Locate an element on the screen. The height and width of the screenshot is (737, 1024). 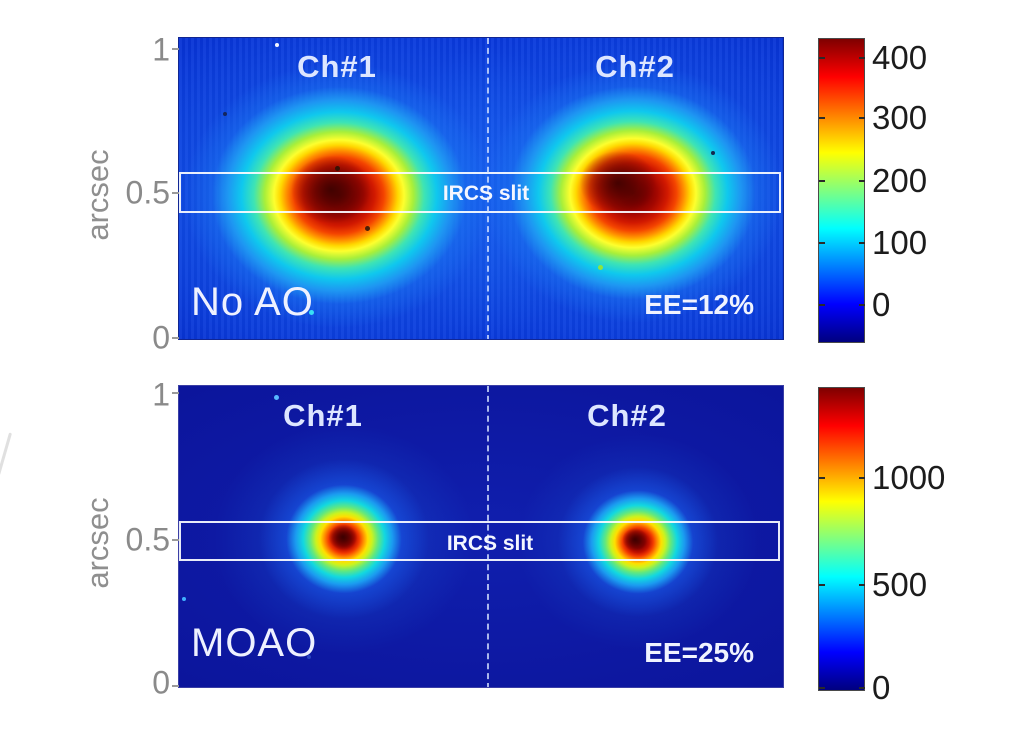
colorbar-tick-label: 200 is located at coordinates (900, 180).